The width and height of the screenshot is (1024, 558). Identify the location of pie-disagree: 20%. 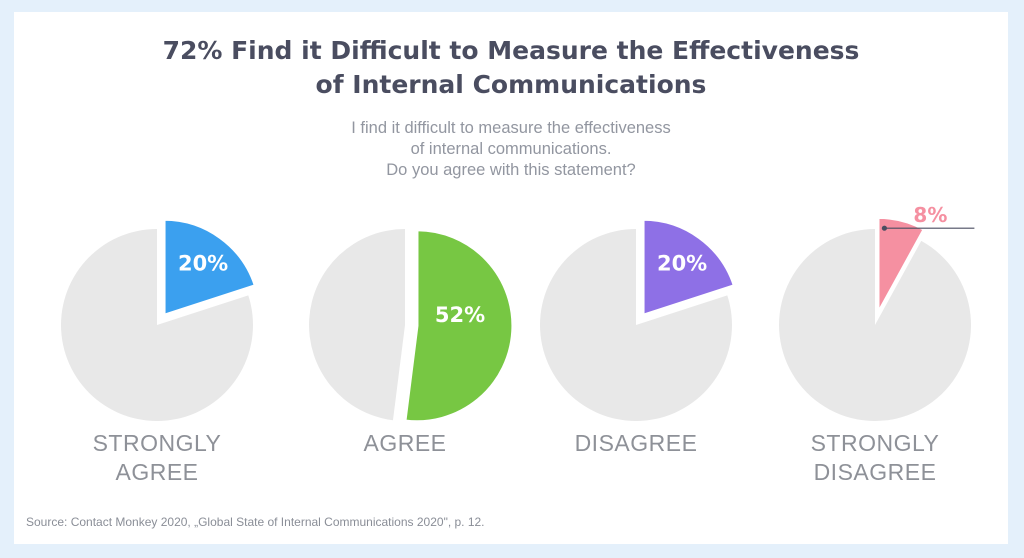
(638, 319).